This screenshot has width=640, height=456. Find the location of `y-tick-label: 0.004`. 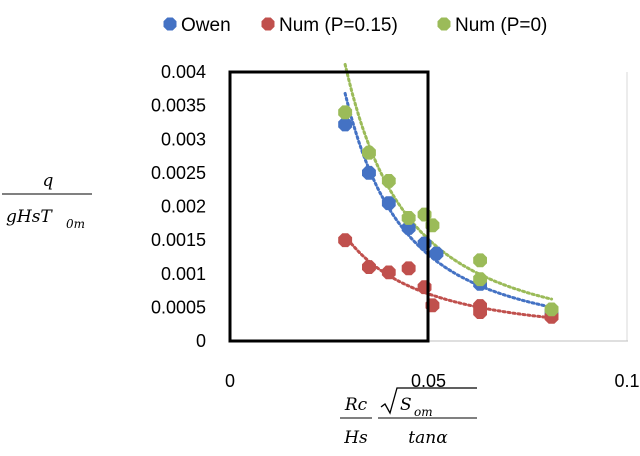

y-tick-label: 0.004 is located at coordinates (183, 72).